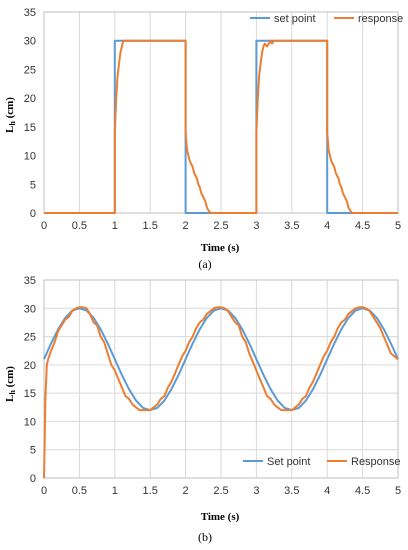 The height and width of the screenshot is (550, 408). I want to click on chart-a-y-tick-label: 30, so click(30, 42).